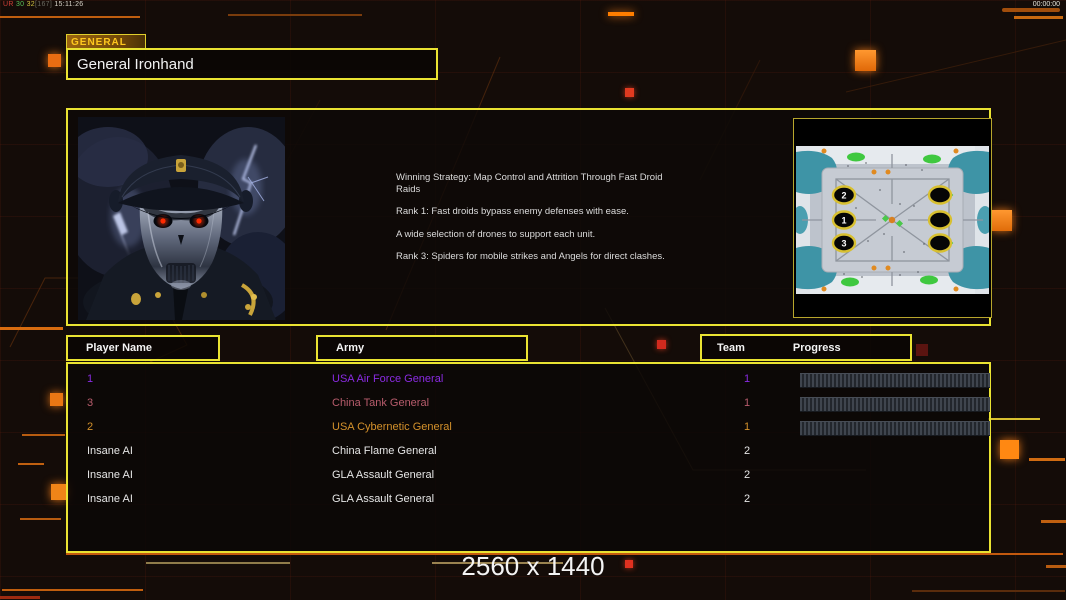  Describe the element at coordinates (388, 379) in the screenshot. I see `army-cell: USA Air Force General` at that location.